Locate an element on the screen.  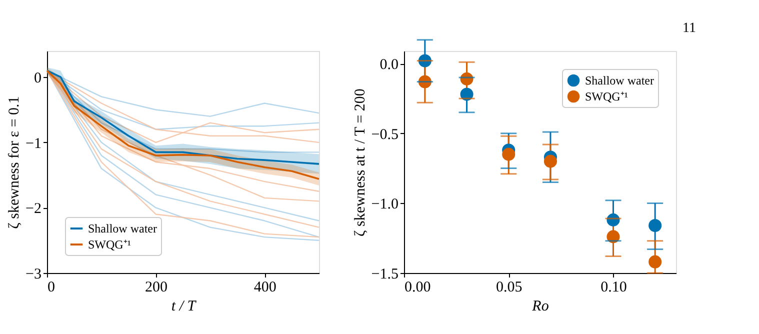
x-tick-label: 0 is located at coordinates (51, 288).